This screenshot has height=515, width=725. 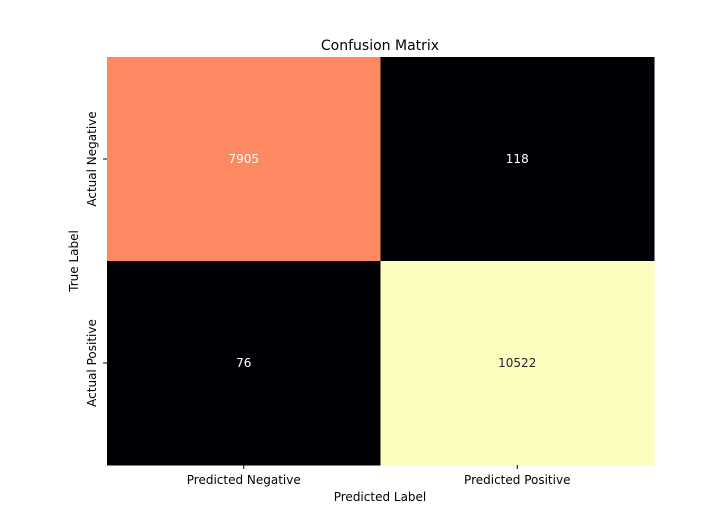 I want to click on cell-value-label-r0-c1: 118, so click(x=517, y=159).